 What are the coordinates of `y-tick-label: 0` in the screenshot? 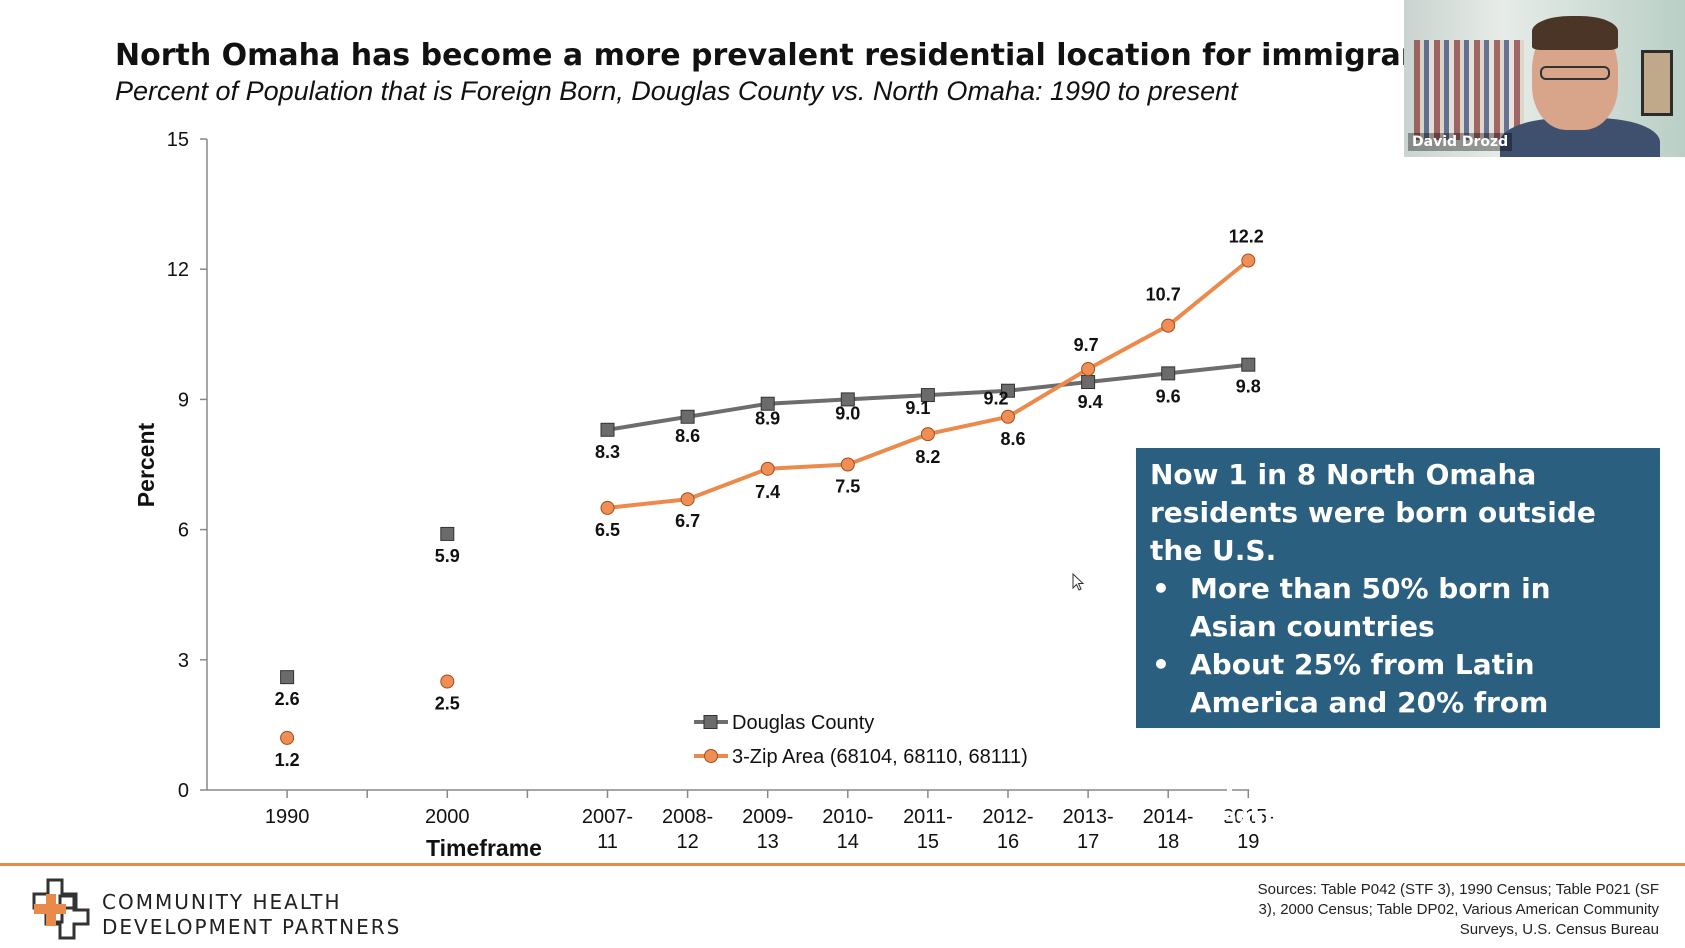 It's located at (183, 791).